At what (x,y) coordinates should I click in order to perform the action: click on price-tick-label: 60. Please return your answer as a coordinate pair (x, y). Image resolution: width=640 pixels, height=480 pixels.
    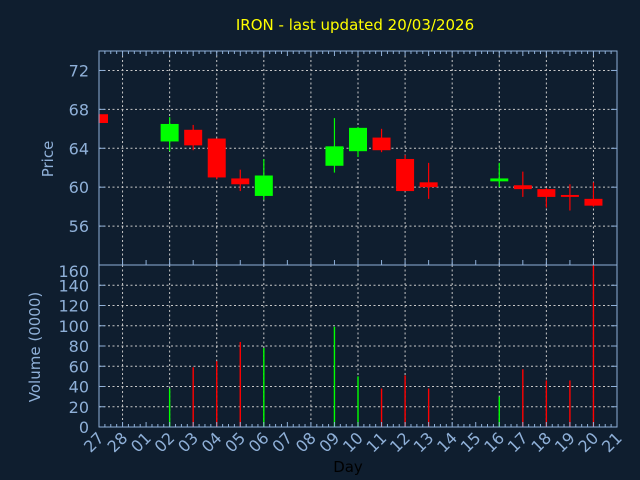
    Looking at the image, I should click on (79, 187).